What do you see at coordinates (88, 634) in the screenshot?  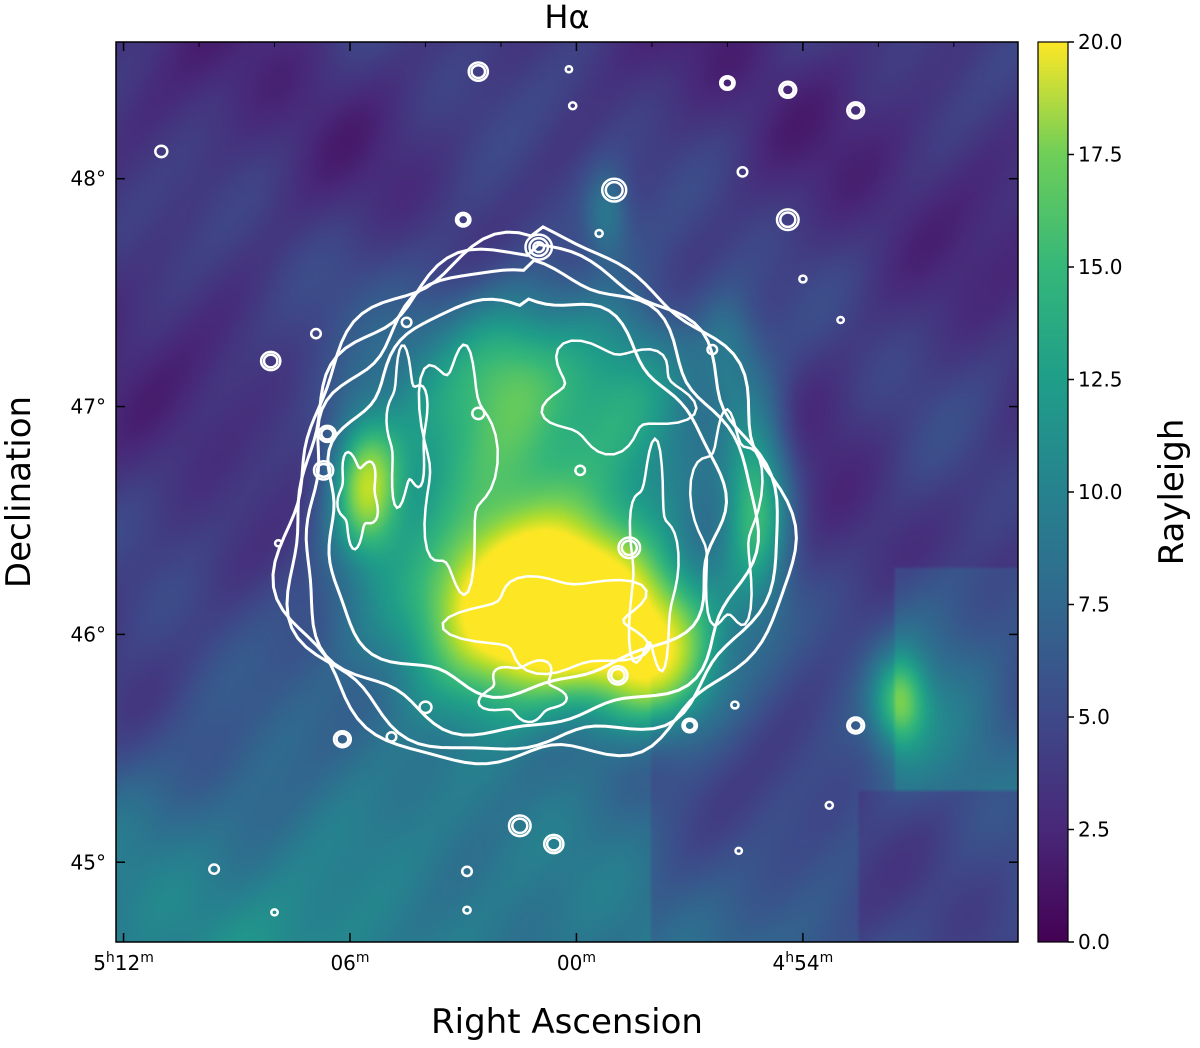 I see `y-tick-label: 46°` at bounding box center [88, 634].